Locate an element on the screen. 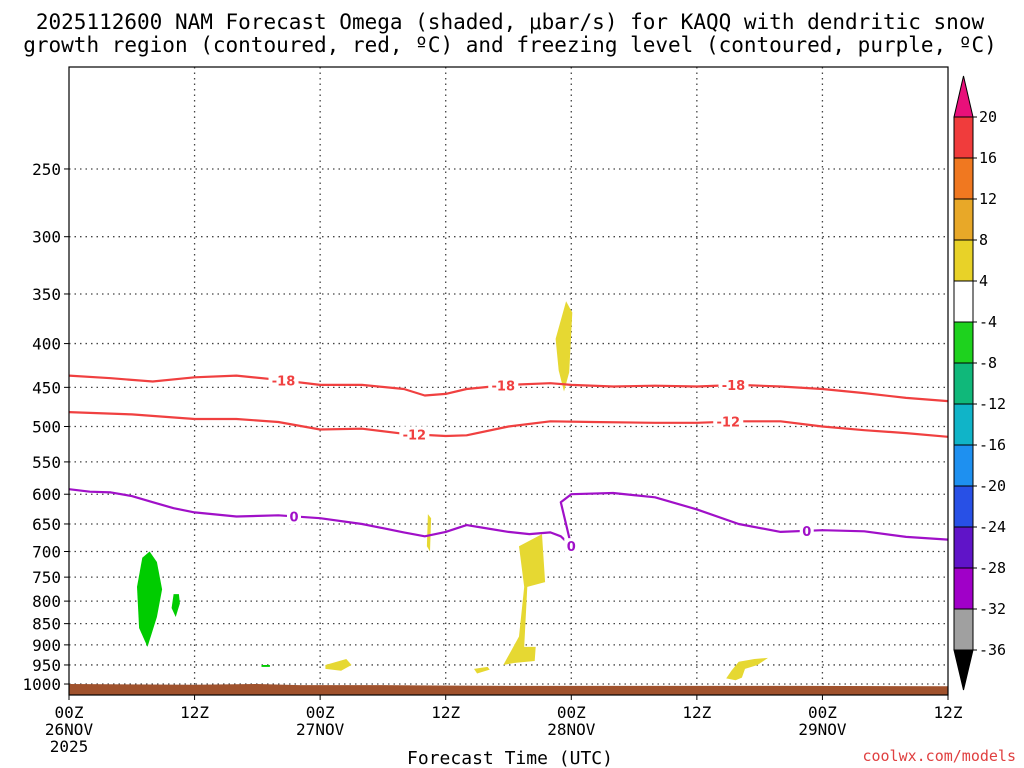 The image size is (1024, 768). y-tick-label: 700 is located at coordinates (46, 552).